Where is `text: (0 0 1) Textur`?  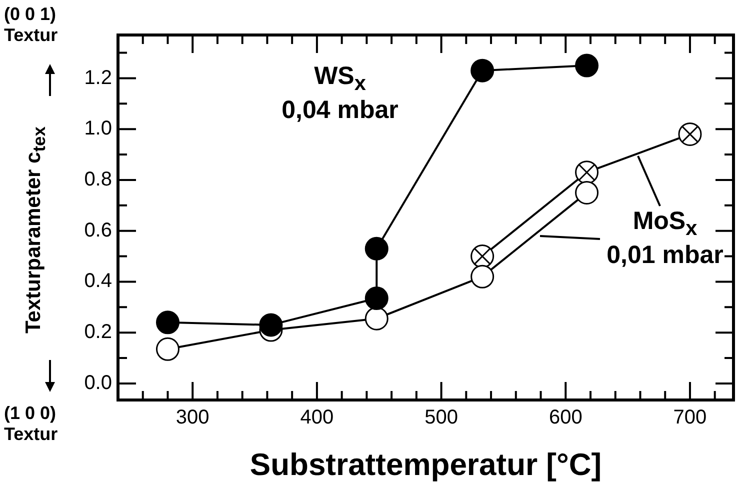 text: (0 0 1) Textur is located at coordinates (31, 25).